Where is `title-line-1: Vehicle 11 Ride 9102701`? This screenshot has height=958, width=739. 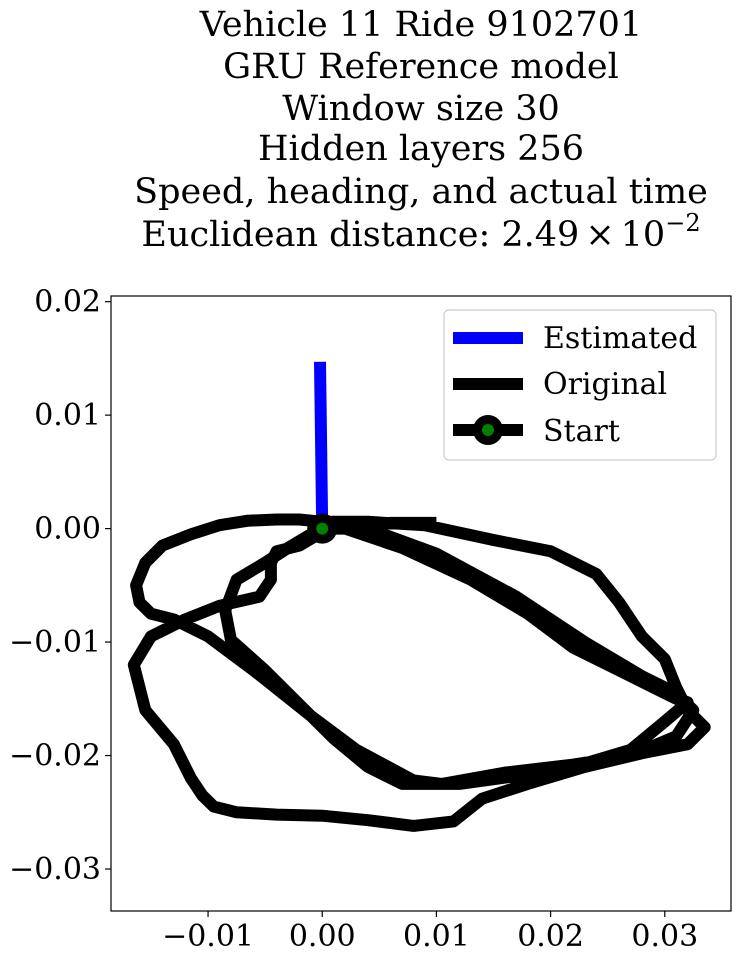
title-line-1: Vehicle 11 Ride 9102701 is located at coordinates (420, 25).